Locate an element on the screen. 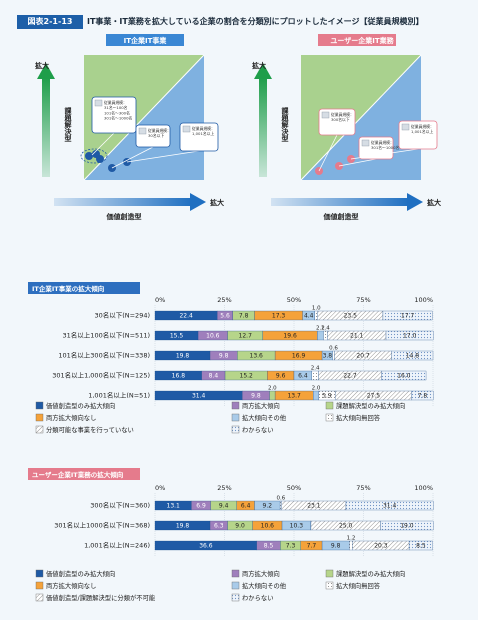 This screenshot has width=478, height=620. data-label: 10.6 is located at coordinates (213, 336).